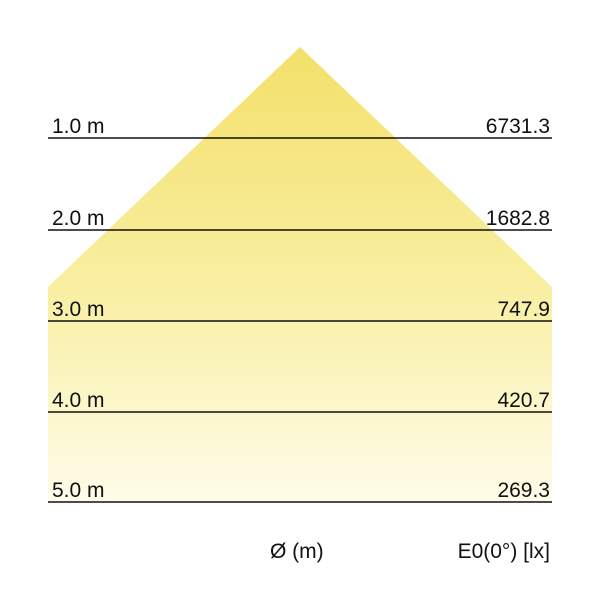  What do you see at coordinates (78, 218) in the screenshot?
I see `distance-label: 2.0 m` at bounding box center [78, 218].